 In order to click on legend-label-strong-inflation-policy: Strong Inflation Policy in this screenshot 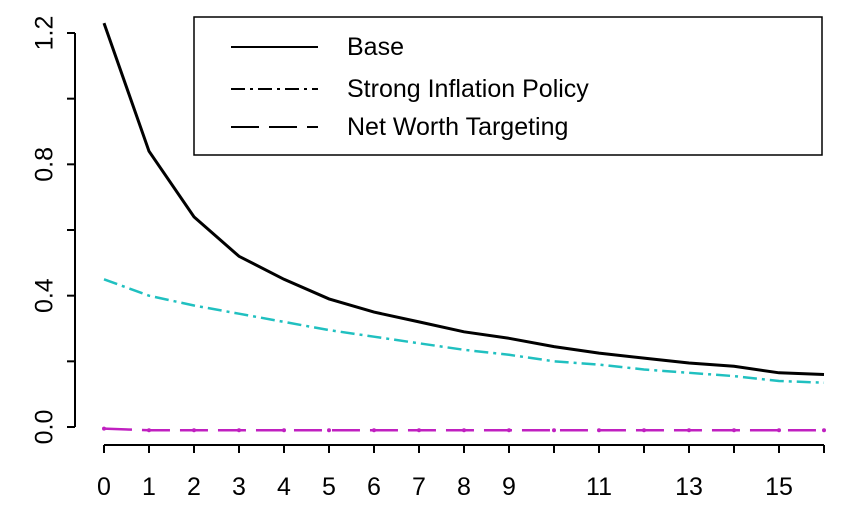, I will do `click(468, 89)`.